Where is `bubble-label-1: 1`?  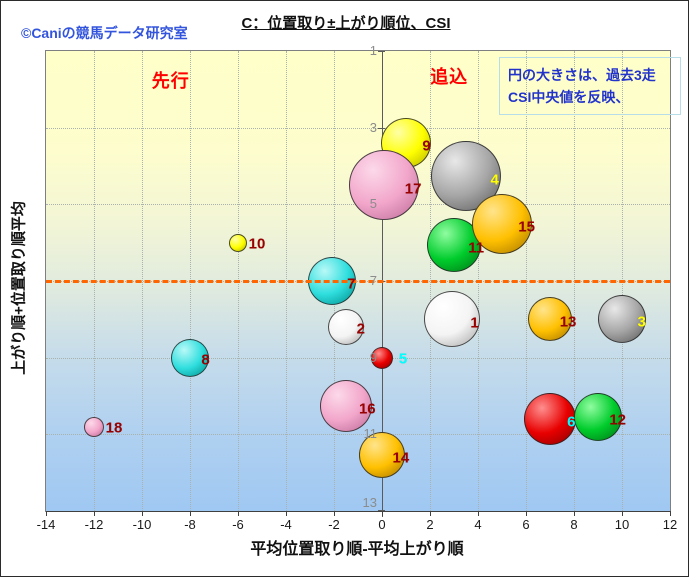
bubble-label-1: 1 is located at coordinates (474, 323).